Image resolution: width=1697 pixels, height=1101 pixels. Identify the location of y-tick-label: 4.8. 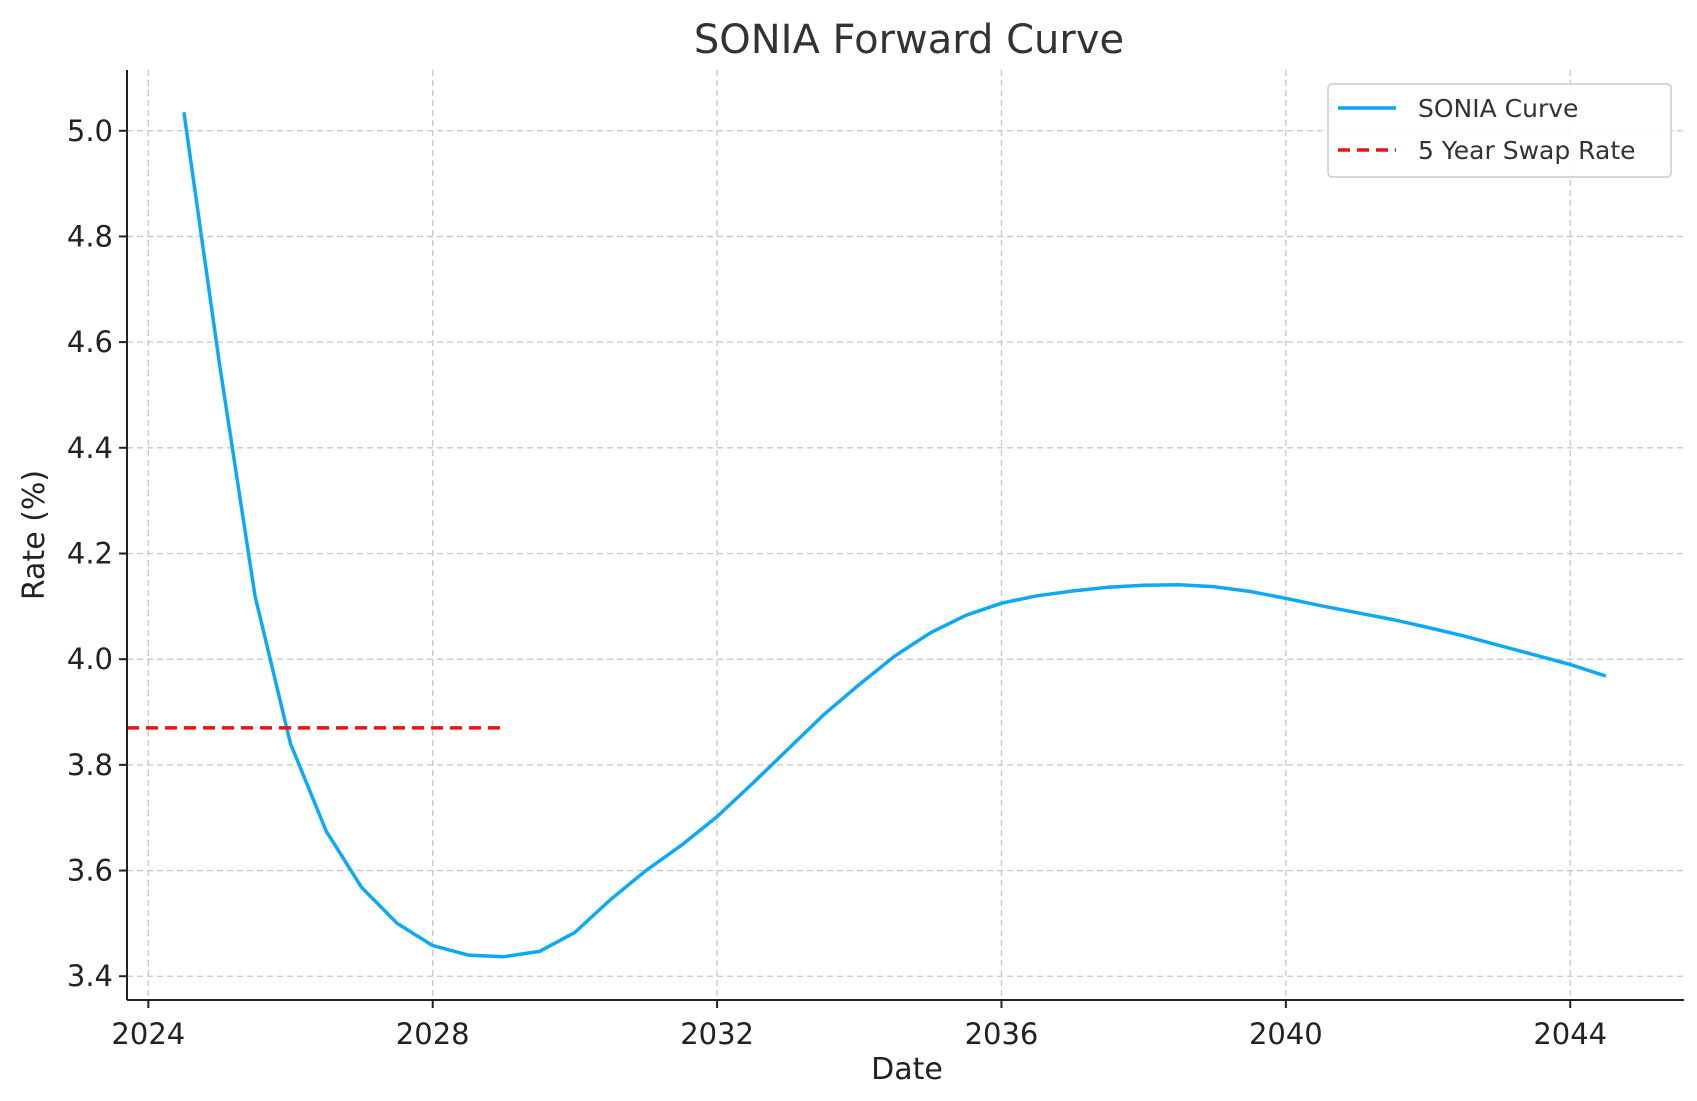
(90, 236).